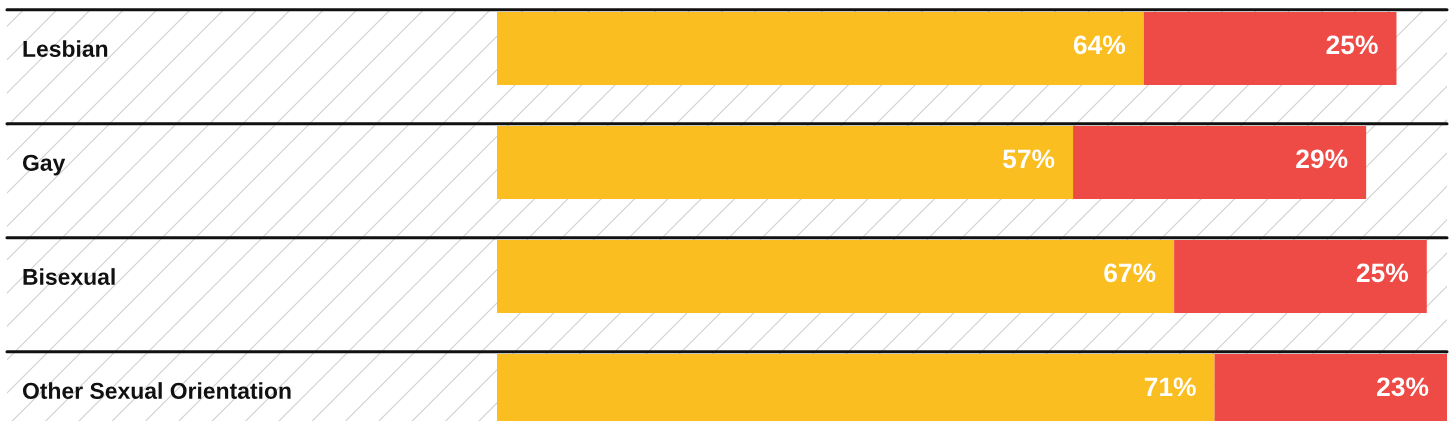 Image resolution: width=1450 pixels, height=421 pixels. What do you see at coordinates (1403, 387) in the screenshot?
I see `data-label: 23%` at bounding box center [1403, 387].